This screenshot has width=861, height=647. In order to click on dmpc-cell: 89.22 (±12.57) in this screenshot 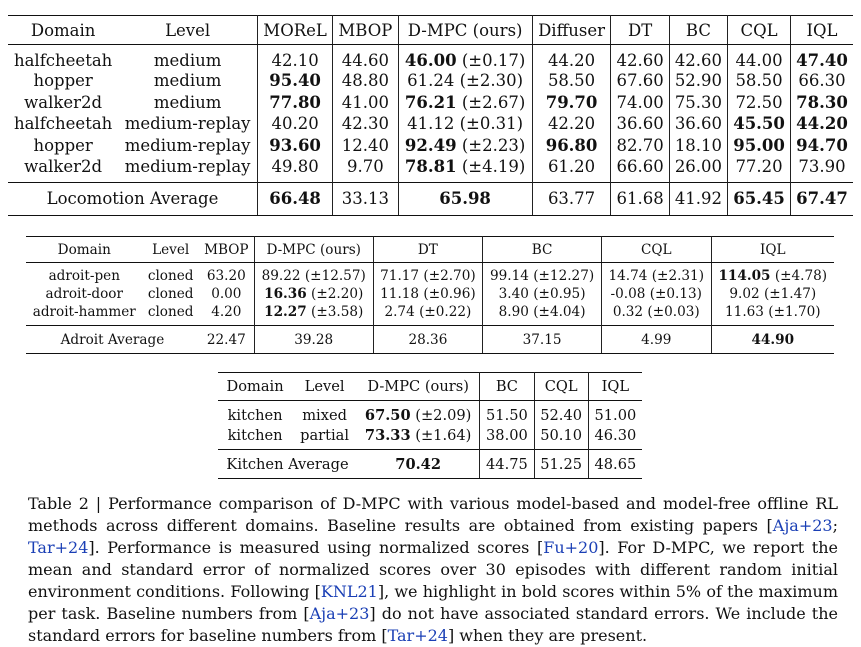, I will do `click(314, 273)`.